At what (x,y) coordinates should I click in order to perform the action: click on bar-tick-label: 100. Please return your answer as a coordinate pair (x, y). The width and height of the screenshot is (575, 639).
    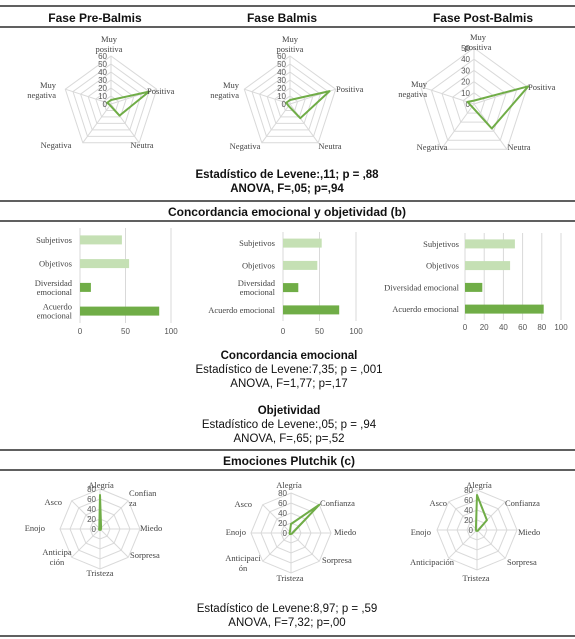
    Looking at the image, I should click on (356, 331).